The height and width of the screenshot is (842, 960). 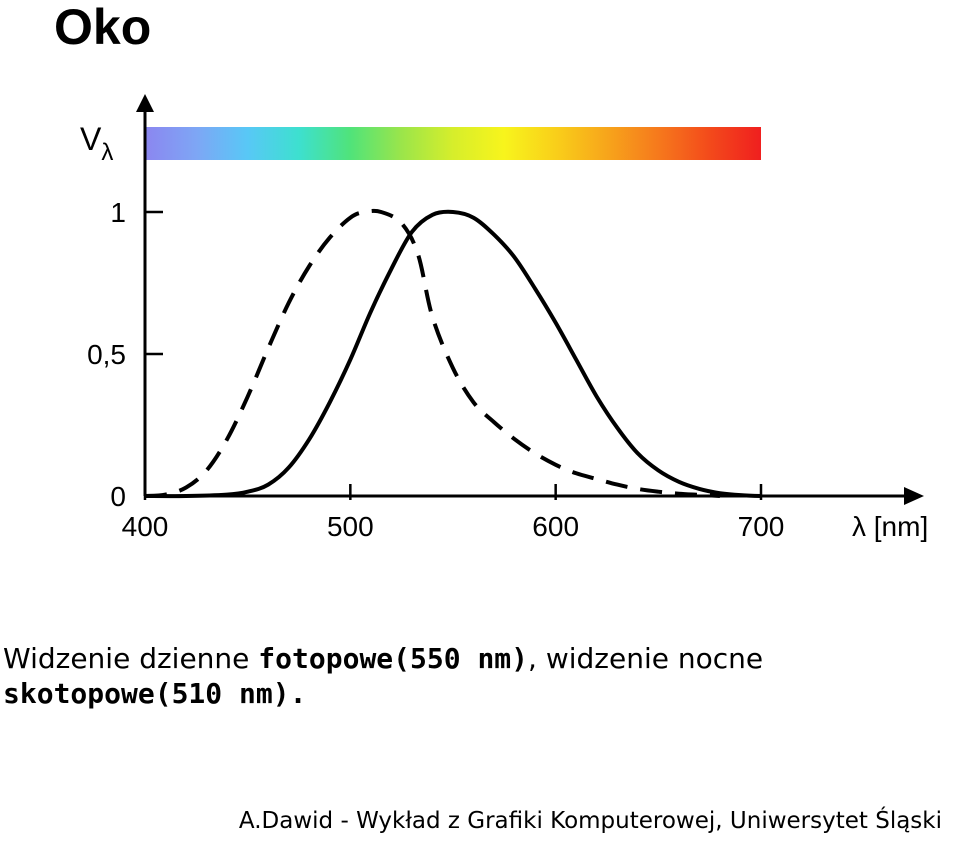 What do you see at coordinates (914, 496) in the screenshot?
I see `x-axis-arrow` at bounding box center [914, 496].